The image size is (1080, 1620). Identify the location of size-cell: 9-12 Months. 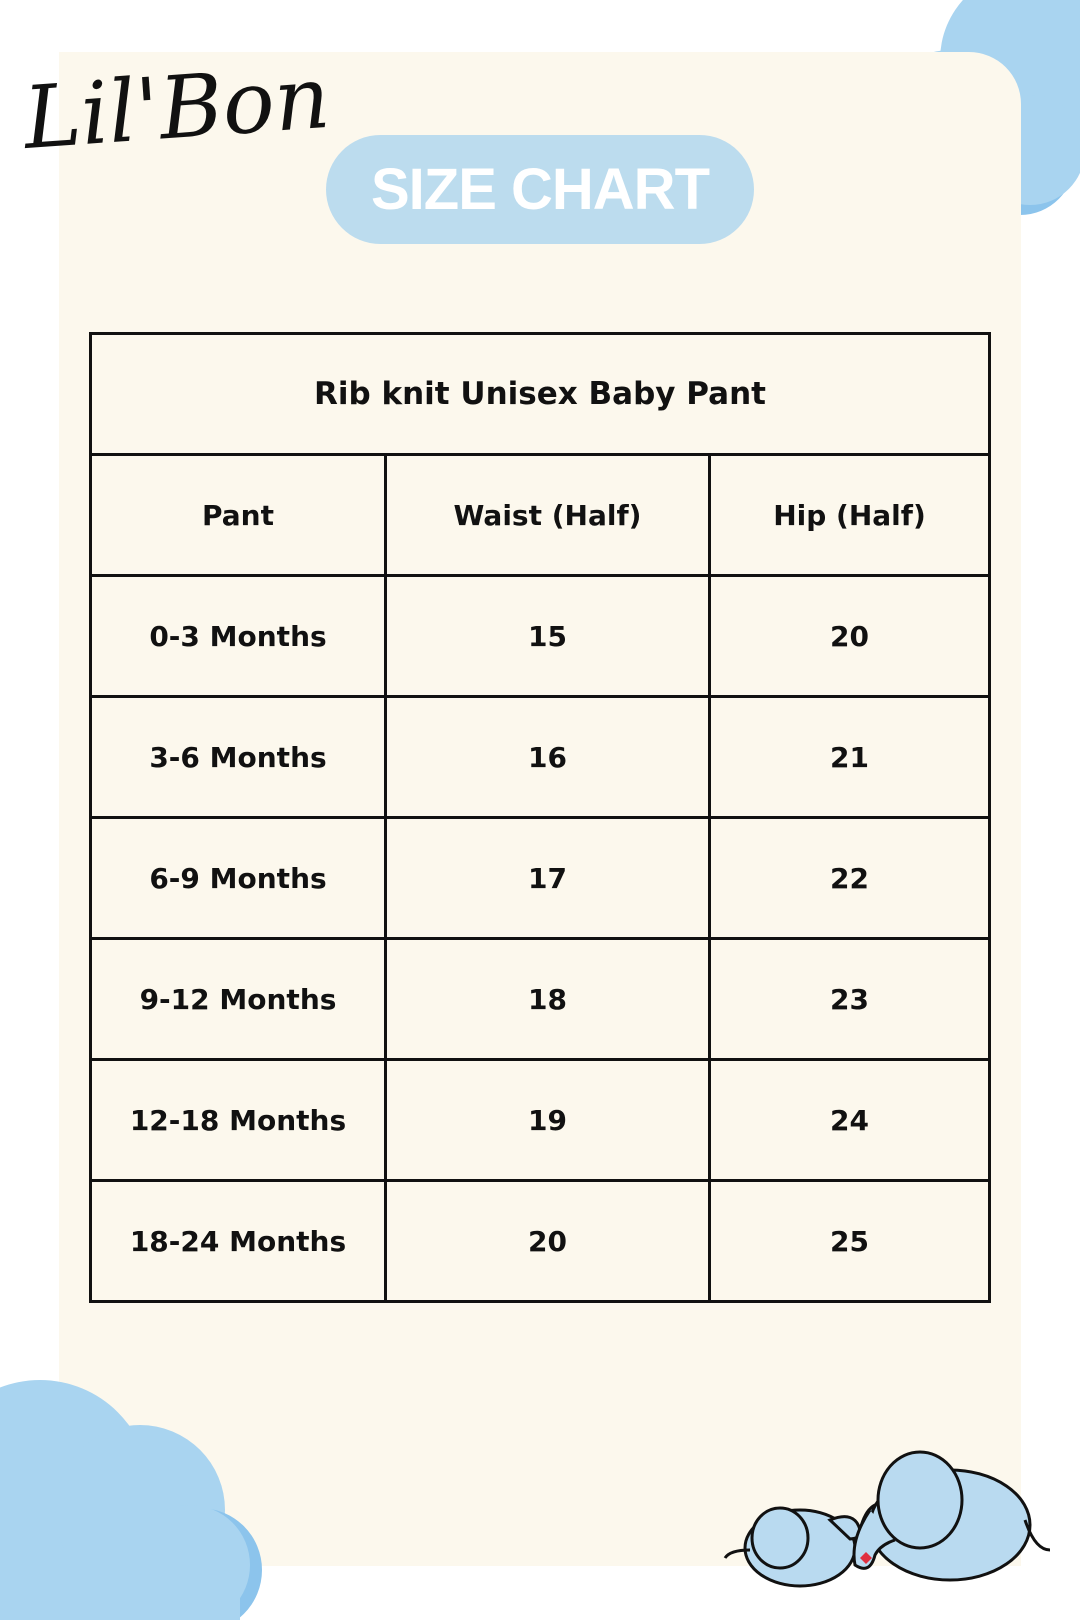
(238, 999).